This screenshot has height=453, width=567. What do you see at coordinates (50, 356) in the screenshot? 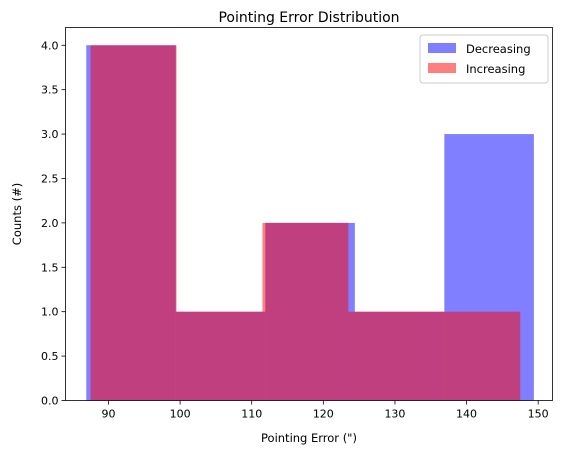
I see `y-tick-label: 0.5` at bounding box center [50, 356].